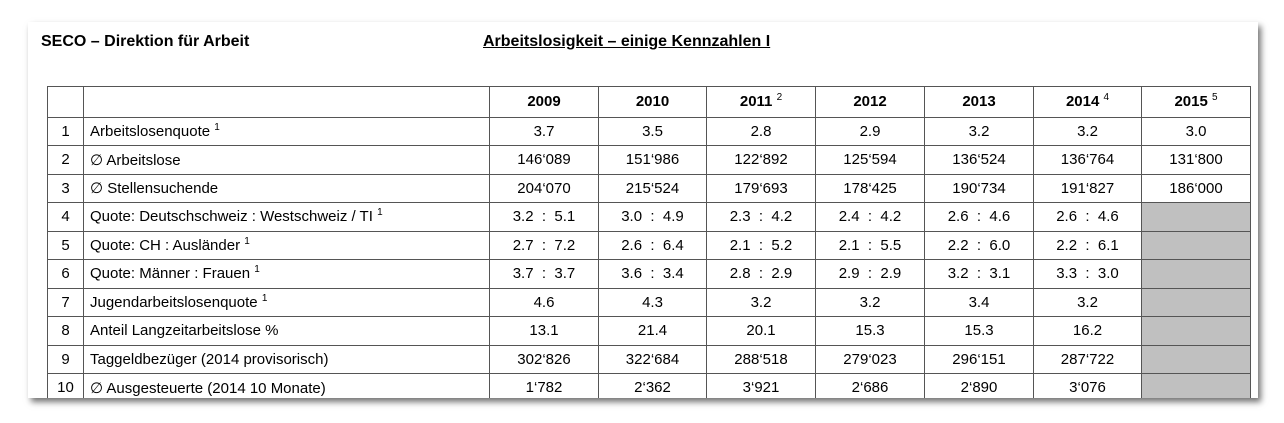 This screenshot has height=423, width=1284. What do you see at coordinates (627, 41) in the screenshot?
I see `header-title: Arbeitslosigkeit – einige Kennzahlen I` at bounding box center [627, 41].